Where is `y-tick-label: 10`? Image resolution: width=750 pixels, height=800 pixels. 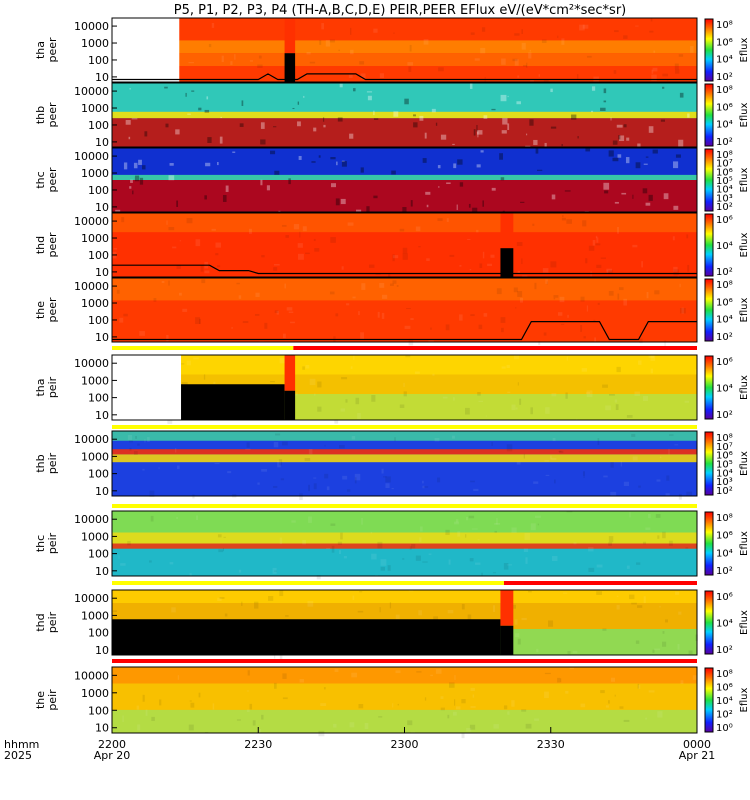 y-tick-label: 10 is located at coordinates (102, 491).